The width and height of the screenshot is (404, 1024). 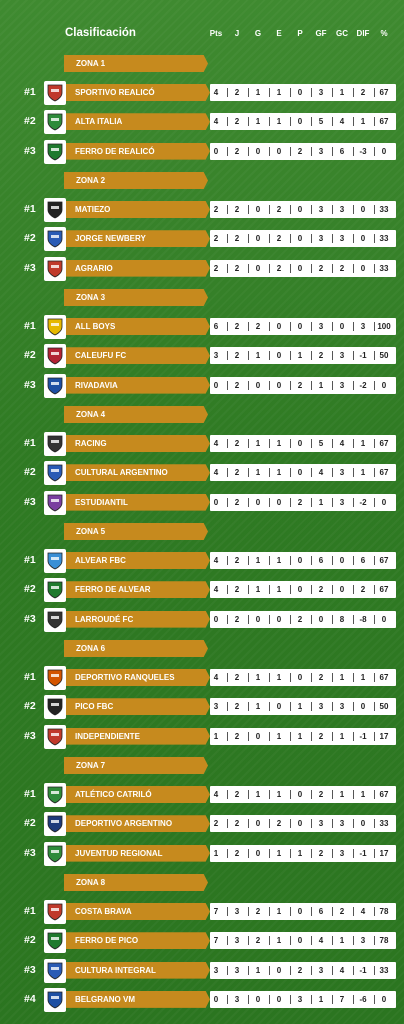 I want to click on standings-row: #2 CULTURAL ARGENTINO 4 2 1 1 0 4 3 1 67, so click(x=202, y=473).